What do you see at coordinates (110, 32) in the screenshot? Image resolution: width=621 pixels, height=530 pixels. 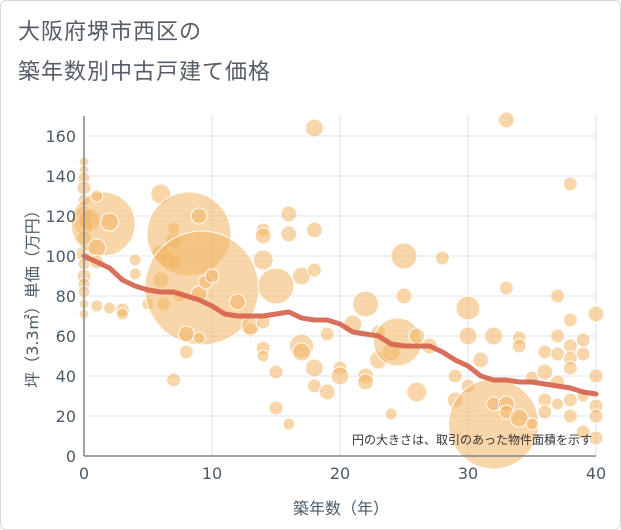 I see `chart-title-line1: 大阪府堺市西区の` at bounding box center [110, 32].